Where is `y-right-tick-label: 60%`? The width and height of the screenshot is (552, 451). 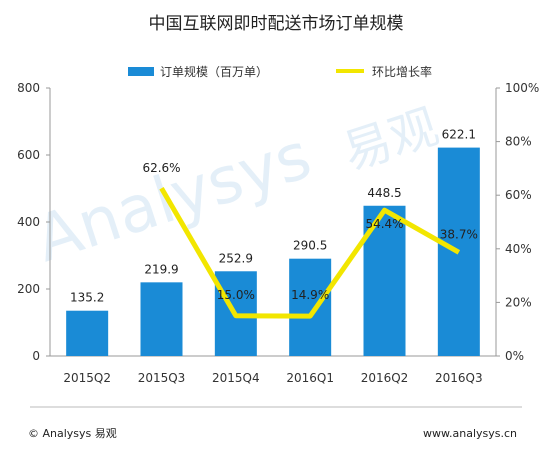
y-right-tick-label: 60% is located at coordinates (518, 195).